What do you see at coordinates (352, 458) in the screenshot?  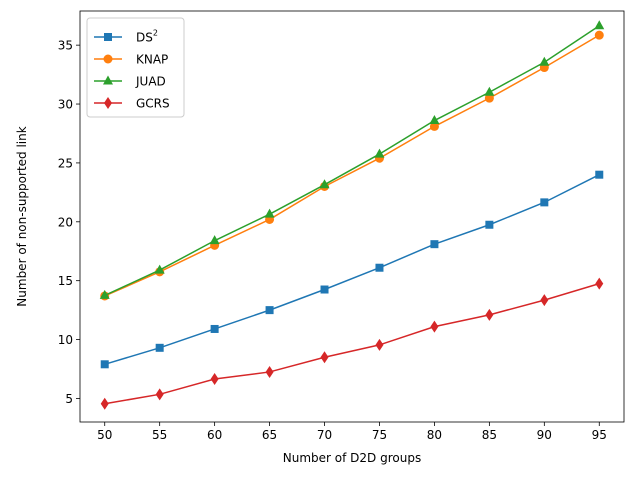 I see `x-axis-label: Number of D2D groups` at bounding box center [352, 458].